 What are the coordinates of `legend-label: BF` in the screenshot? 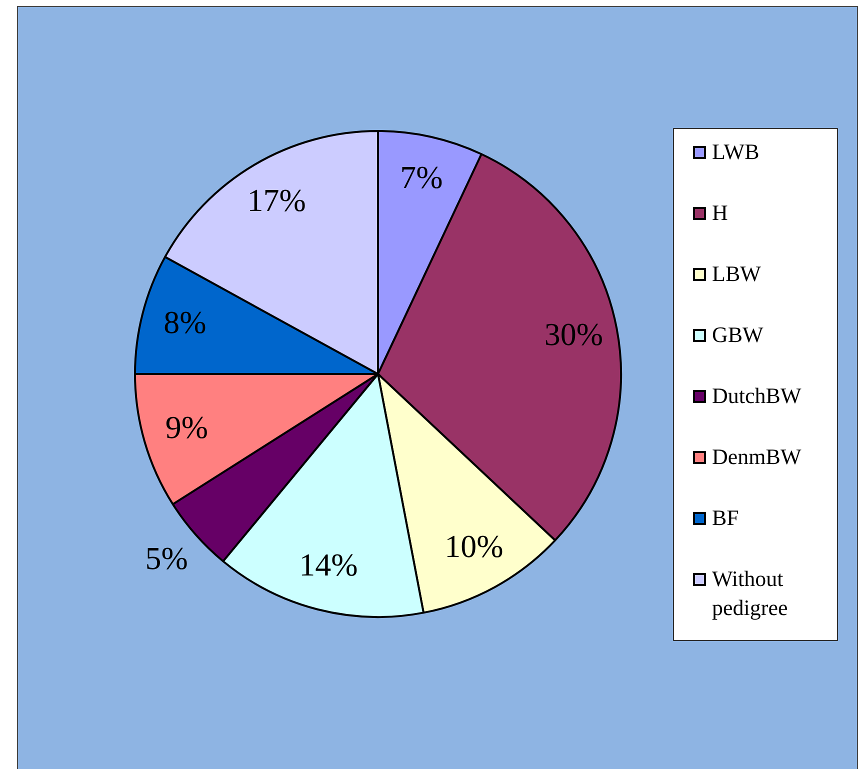 It's located at (726, 518).